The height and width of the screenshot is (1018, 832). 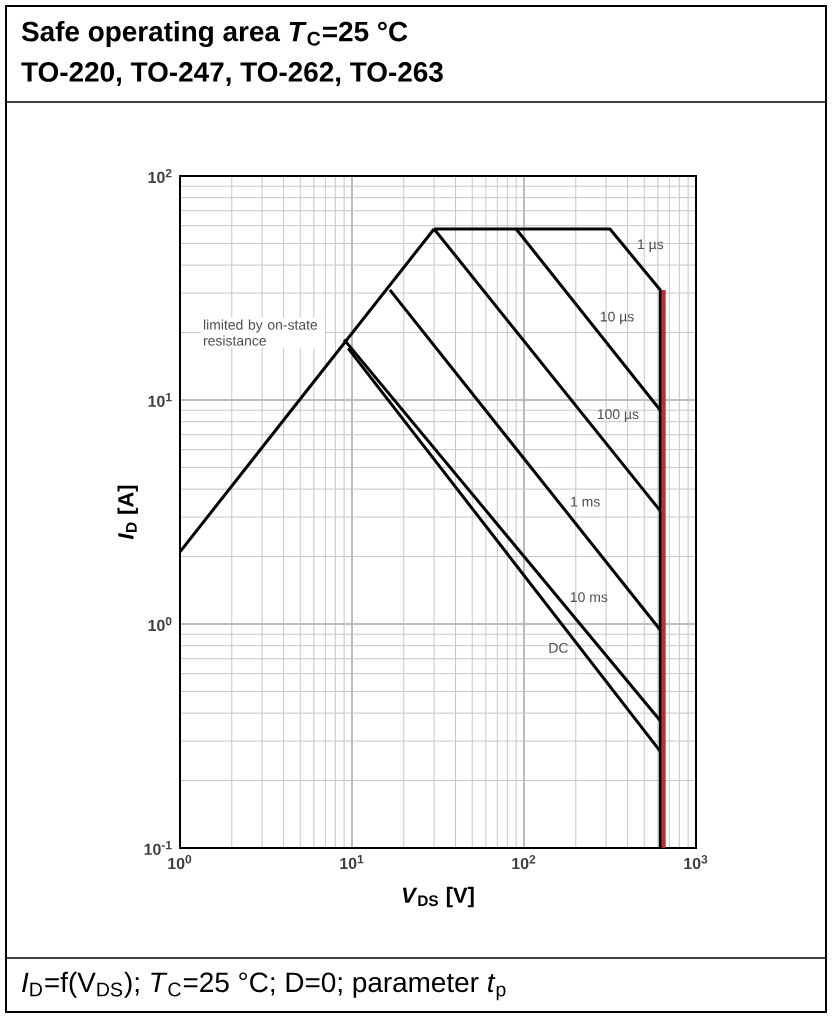 I want to click on text: I$_{D}$=f(V$_{DS}$); T$_{C}$=25 °C; D=0; parameter t$_{p}$, so click(x=264, y=986).